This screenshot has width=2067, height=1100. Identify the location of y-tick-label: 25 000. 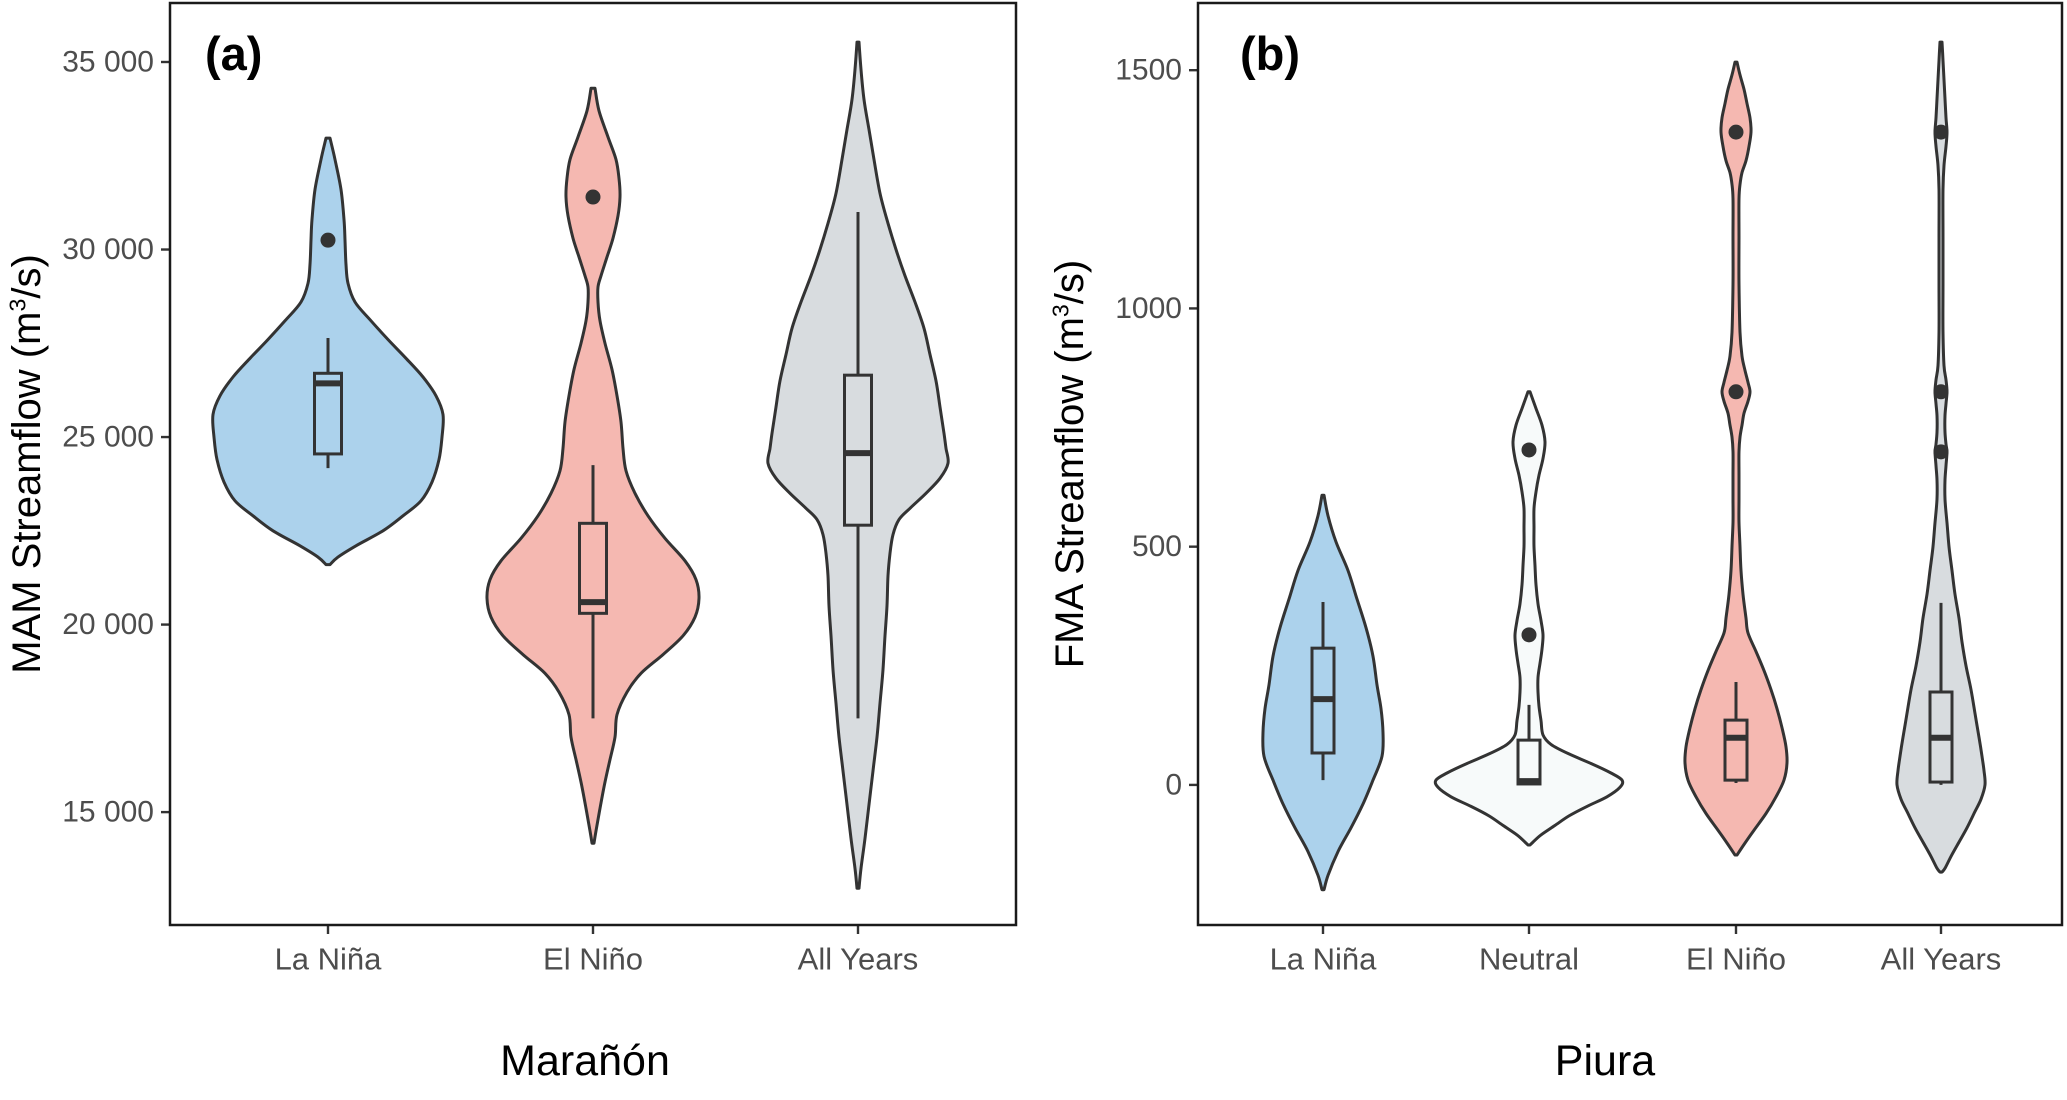
(108, 437).